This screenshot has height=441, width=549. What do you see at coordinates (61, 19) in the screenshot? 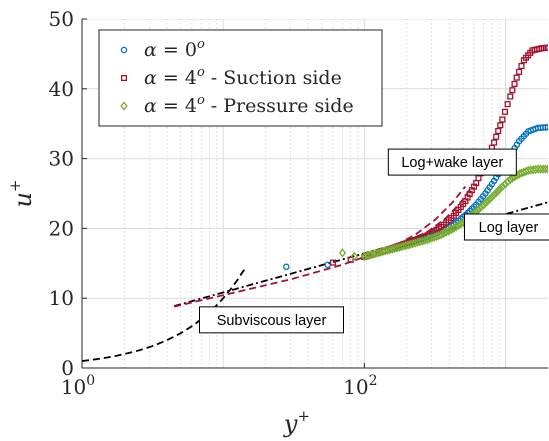
I see `y-tick-label: 50` at bounding box center [61, 19].